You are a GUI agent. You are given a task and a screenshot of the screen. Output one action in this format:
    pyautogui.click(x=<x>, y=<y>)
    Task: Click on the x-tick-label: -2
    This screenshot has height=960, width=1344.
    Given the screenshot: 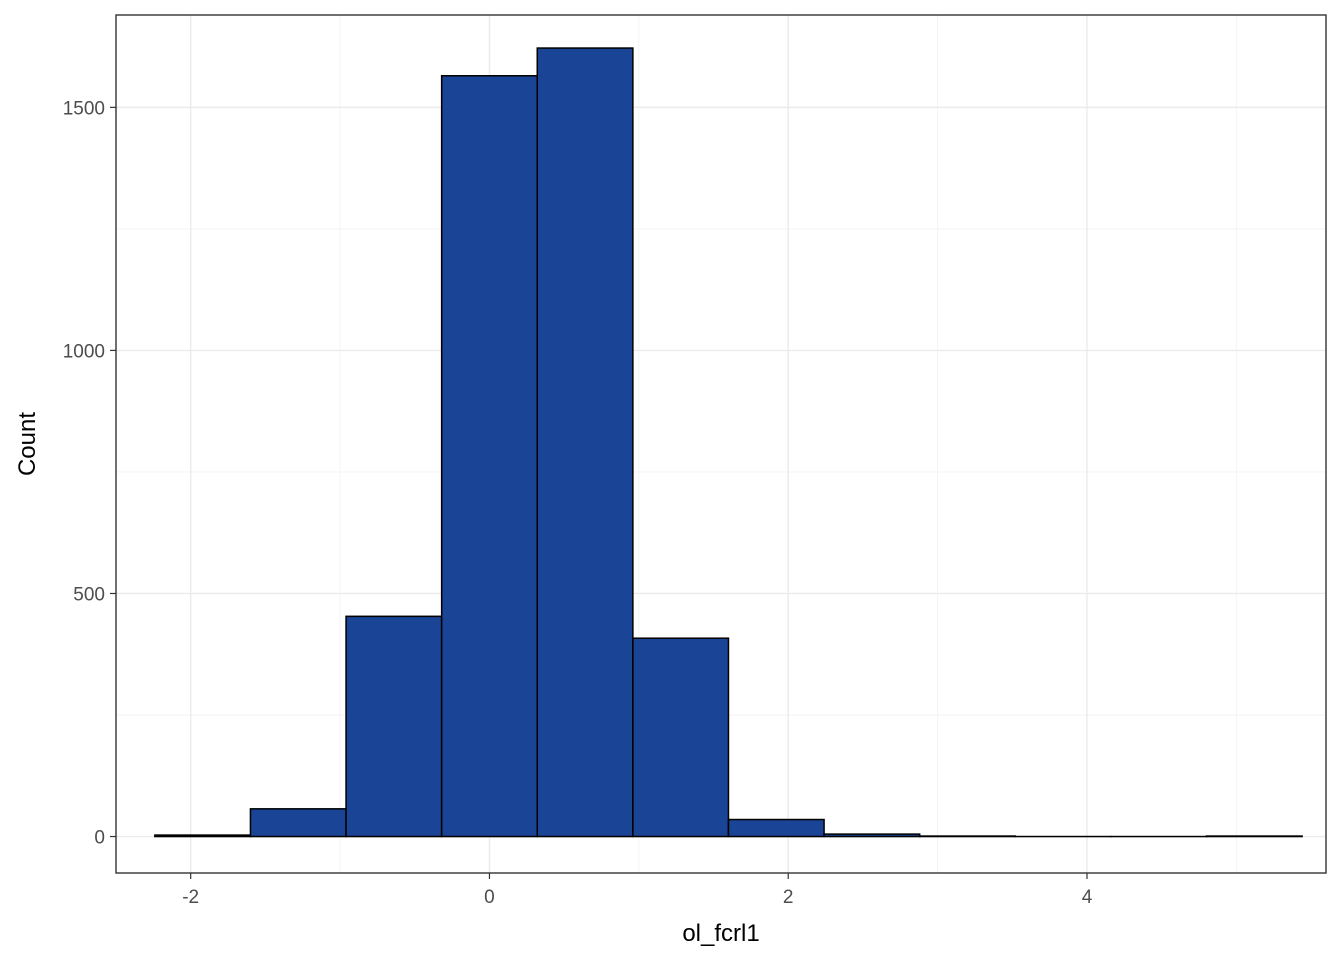 What is the action you would take?
    pyautogui.click(x=190, y=897)
    